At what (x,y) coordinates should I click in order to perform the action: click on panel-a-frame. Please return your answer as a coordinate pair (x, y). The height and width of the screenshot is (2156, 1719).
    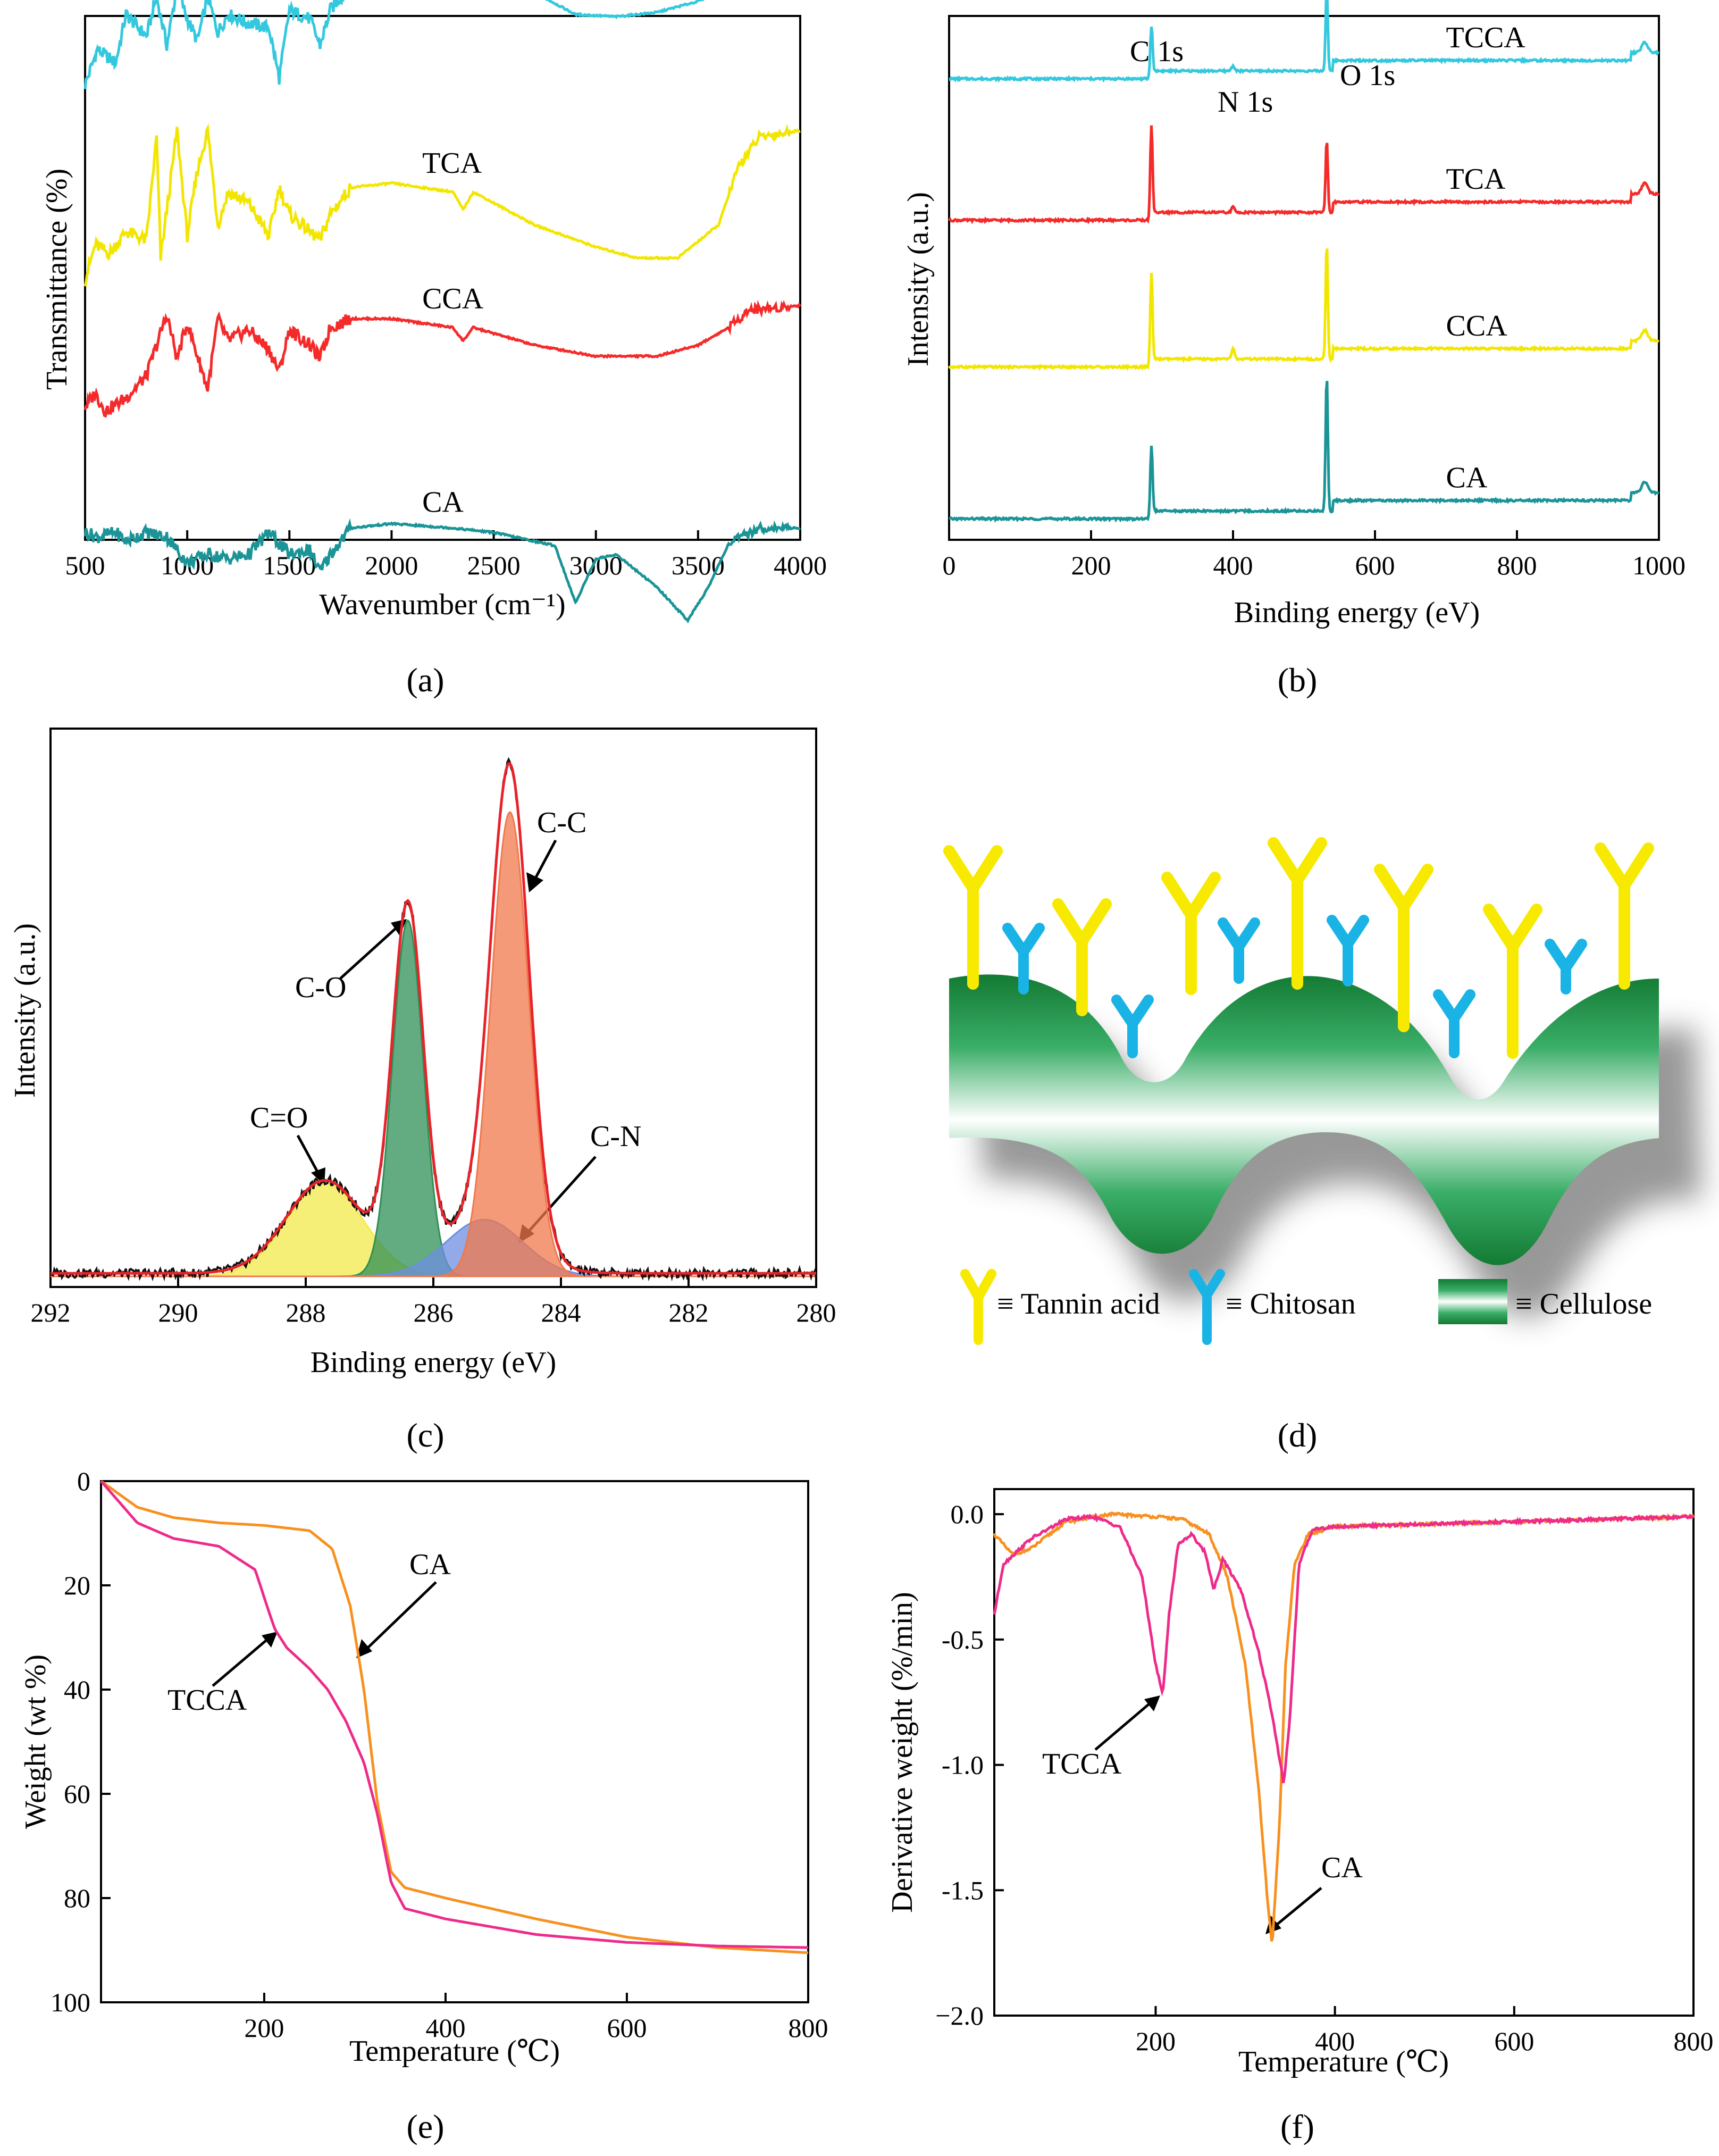
    Looking at the image, I should click on (442, 278).